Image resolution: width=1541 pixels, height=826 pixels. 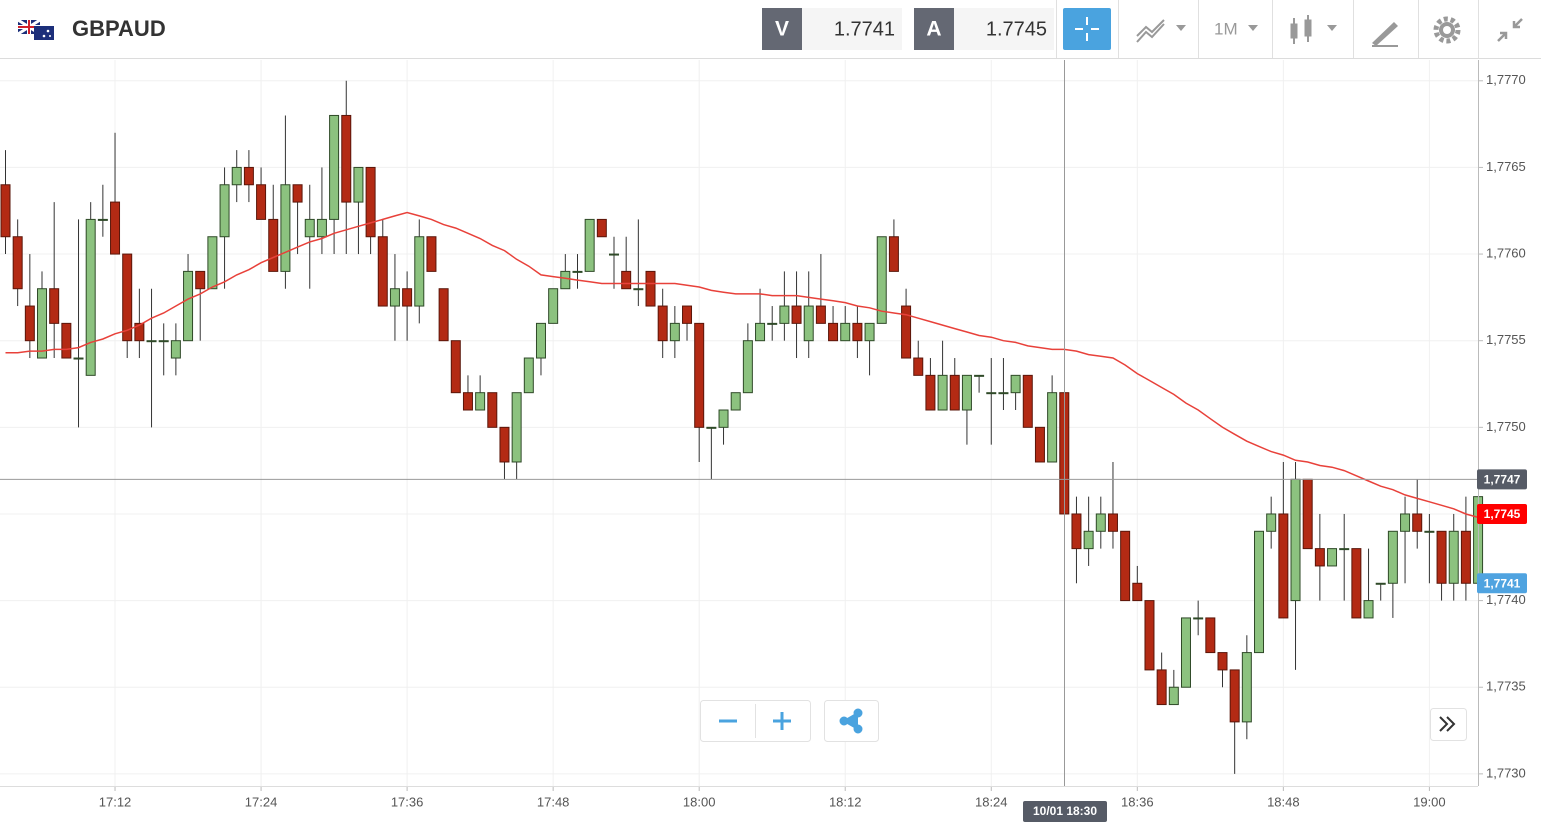 I want to click on chart-type-button, so click(x=1161, y=31).